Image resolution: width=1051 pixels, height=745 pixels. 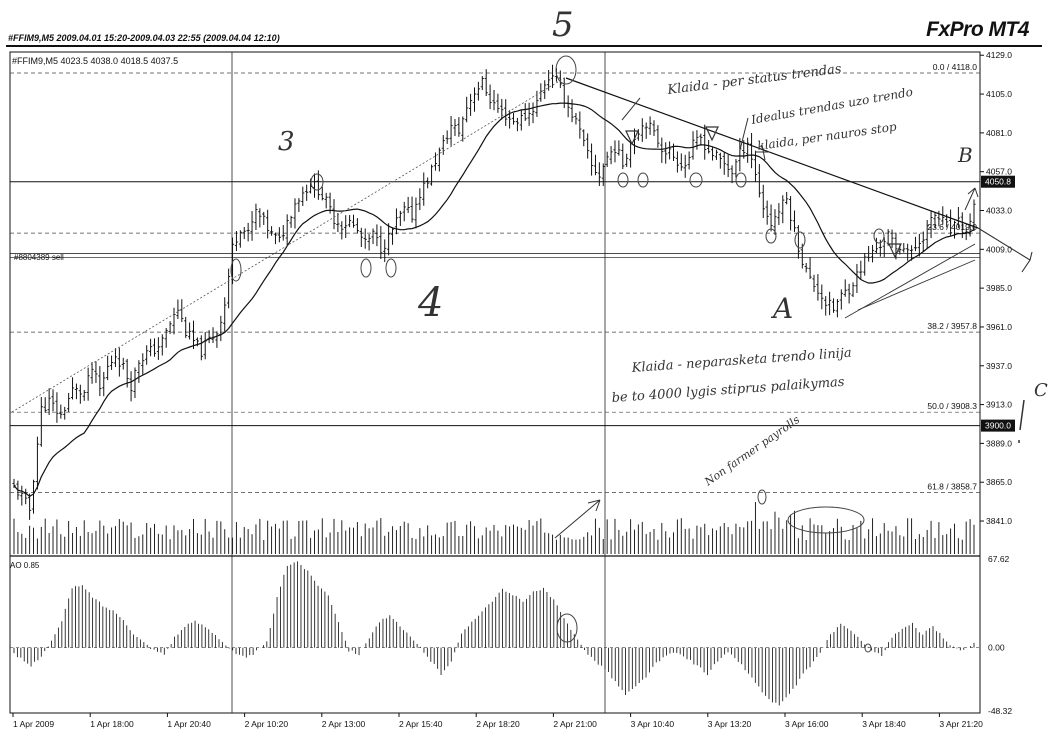 What do you see at coordinates (952, 326) in the screenshot?
I see `fib-label: 38.2 / 3957.8` at bounding box center [952, 326].